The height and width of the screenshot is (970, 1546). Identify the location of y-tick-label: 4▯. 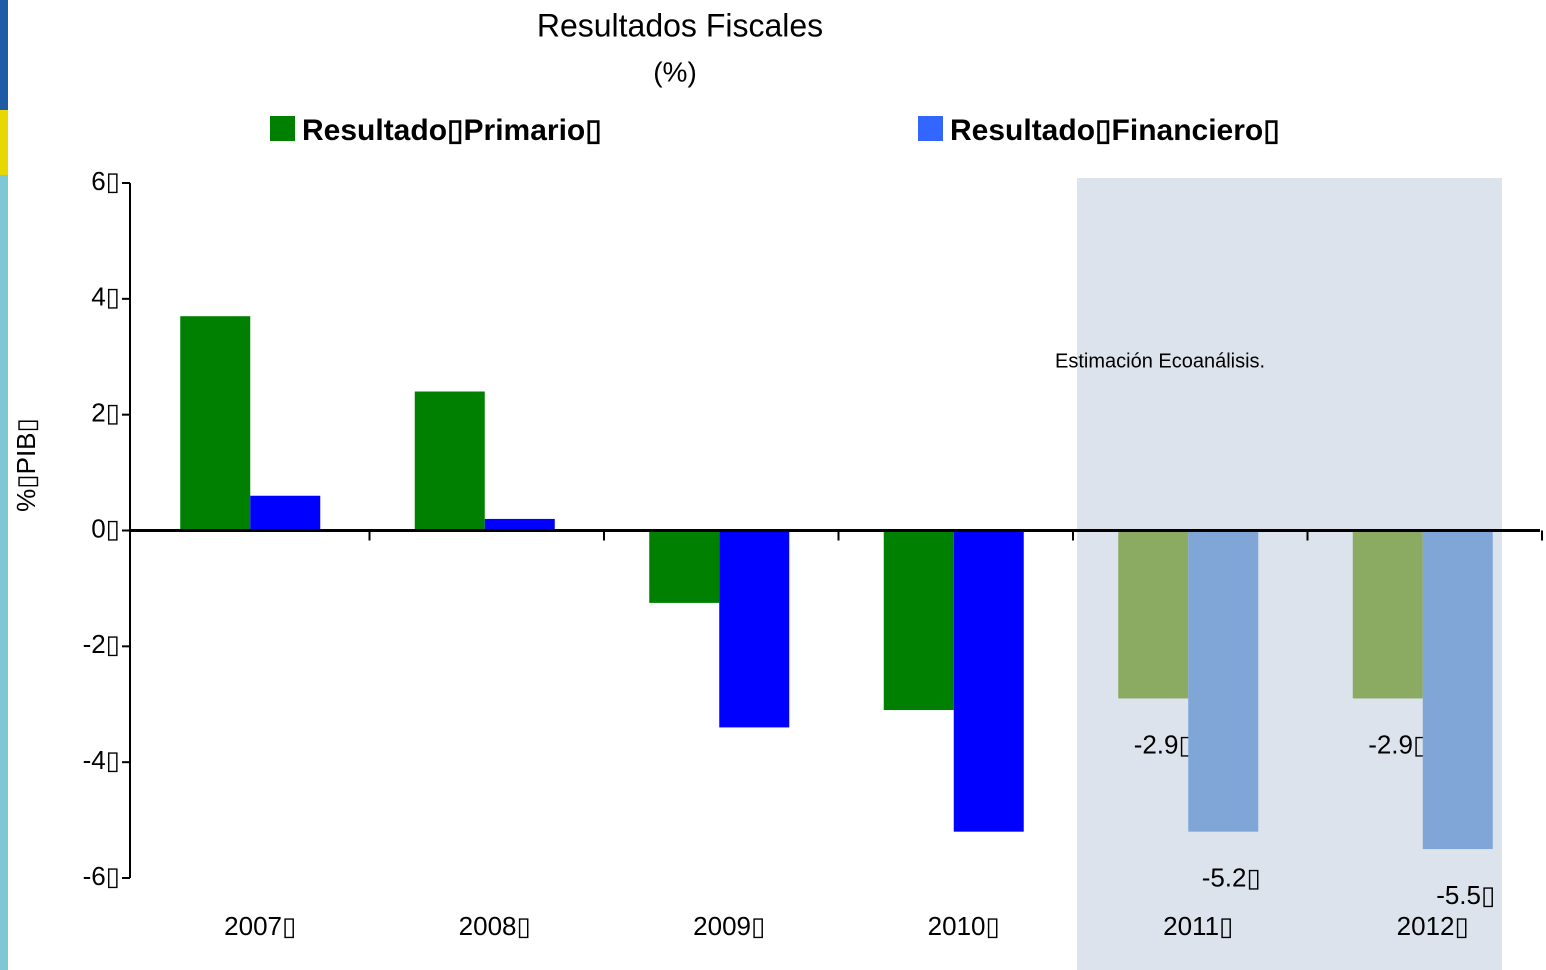
(105, 297).